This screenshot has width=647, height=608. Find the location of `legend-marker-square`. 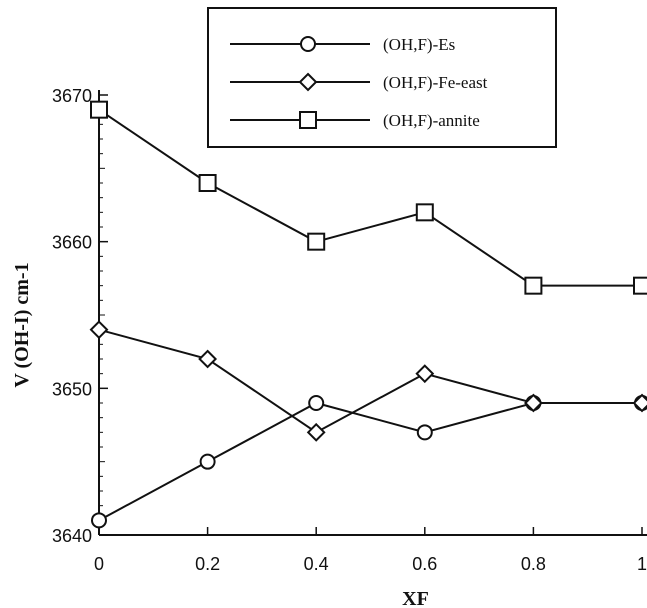

legend-marker-square is located at coordinates (308, 120).